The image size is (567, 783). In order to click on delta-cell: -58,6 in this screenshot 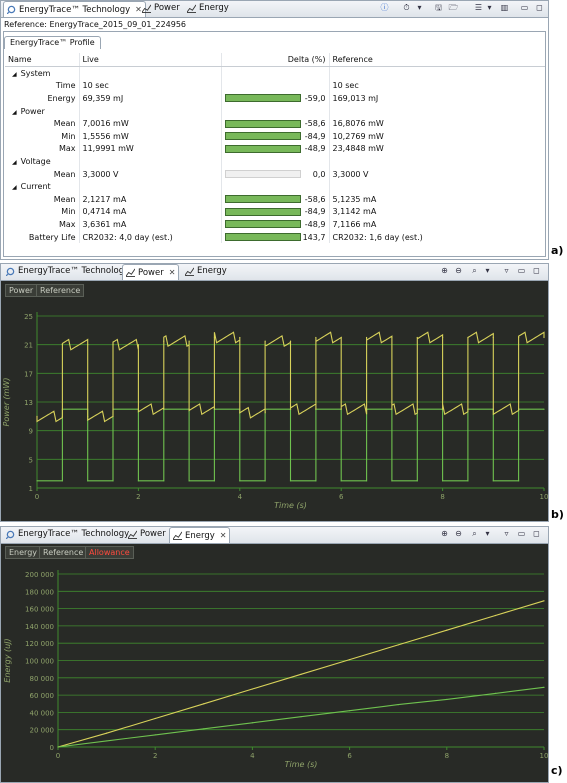, I will do `click(275, 123)`.